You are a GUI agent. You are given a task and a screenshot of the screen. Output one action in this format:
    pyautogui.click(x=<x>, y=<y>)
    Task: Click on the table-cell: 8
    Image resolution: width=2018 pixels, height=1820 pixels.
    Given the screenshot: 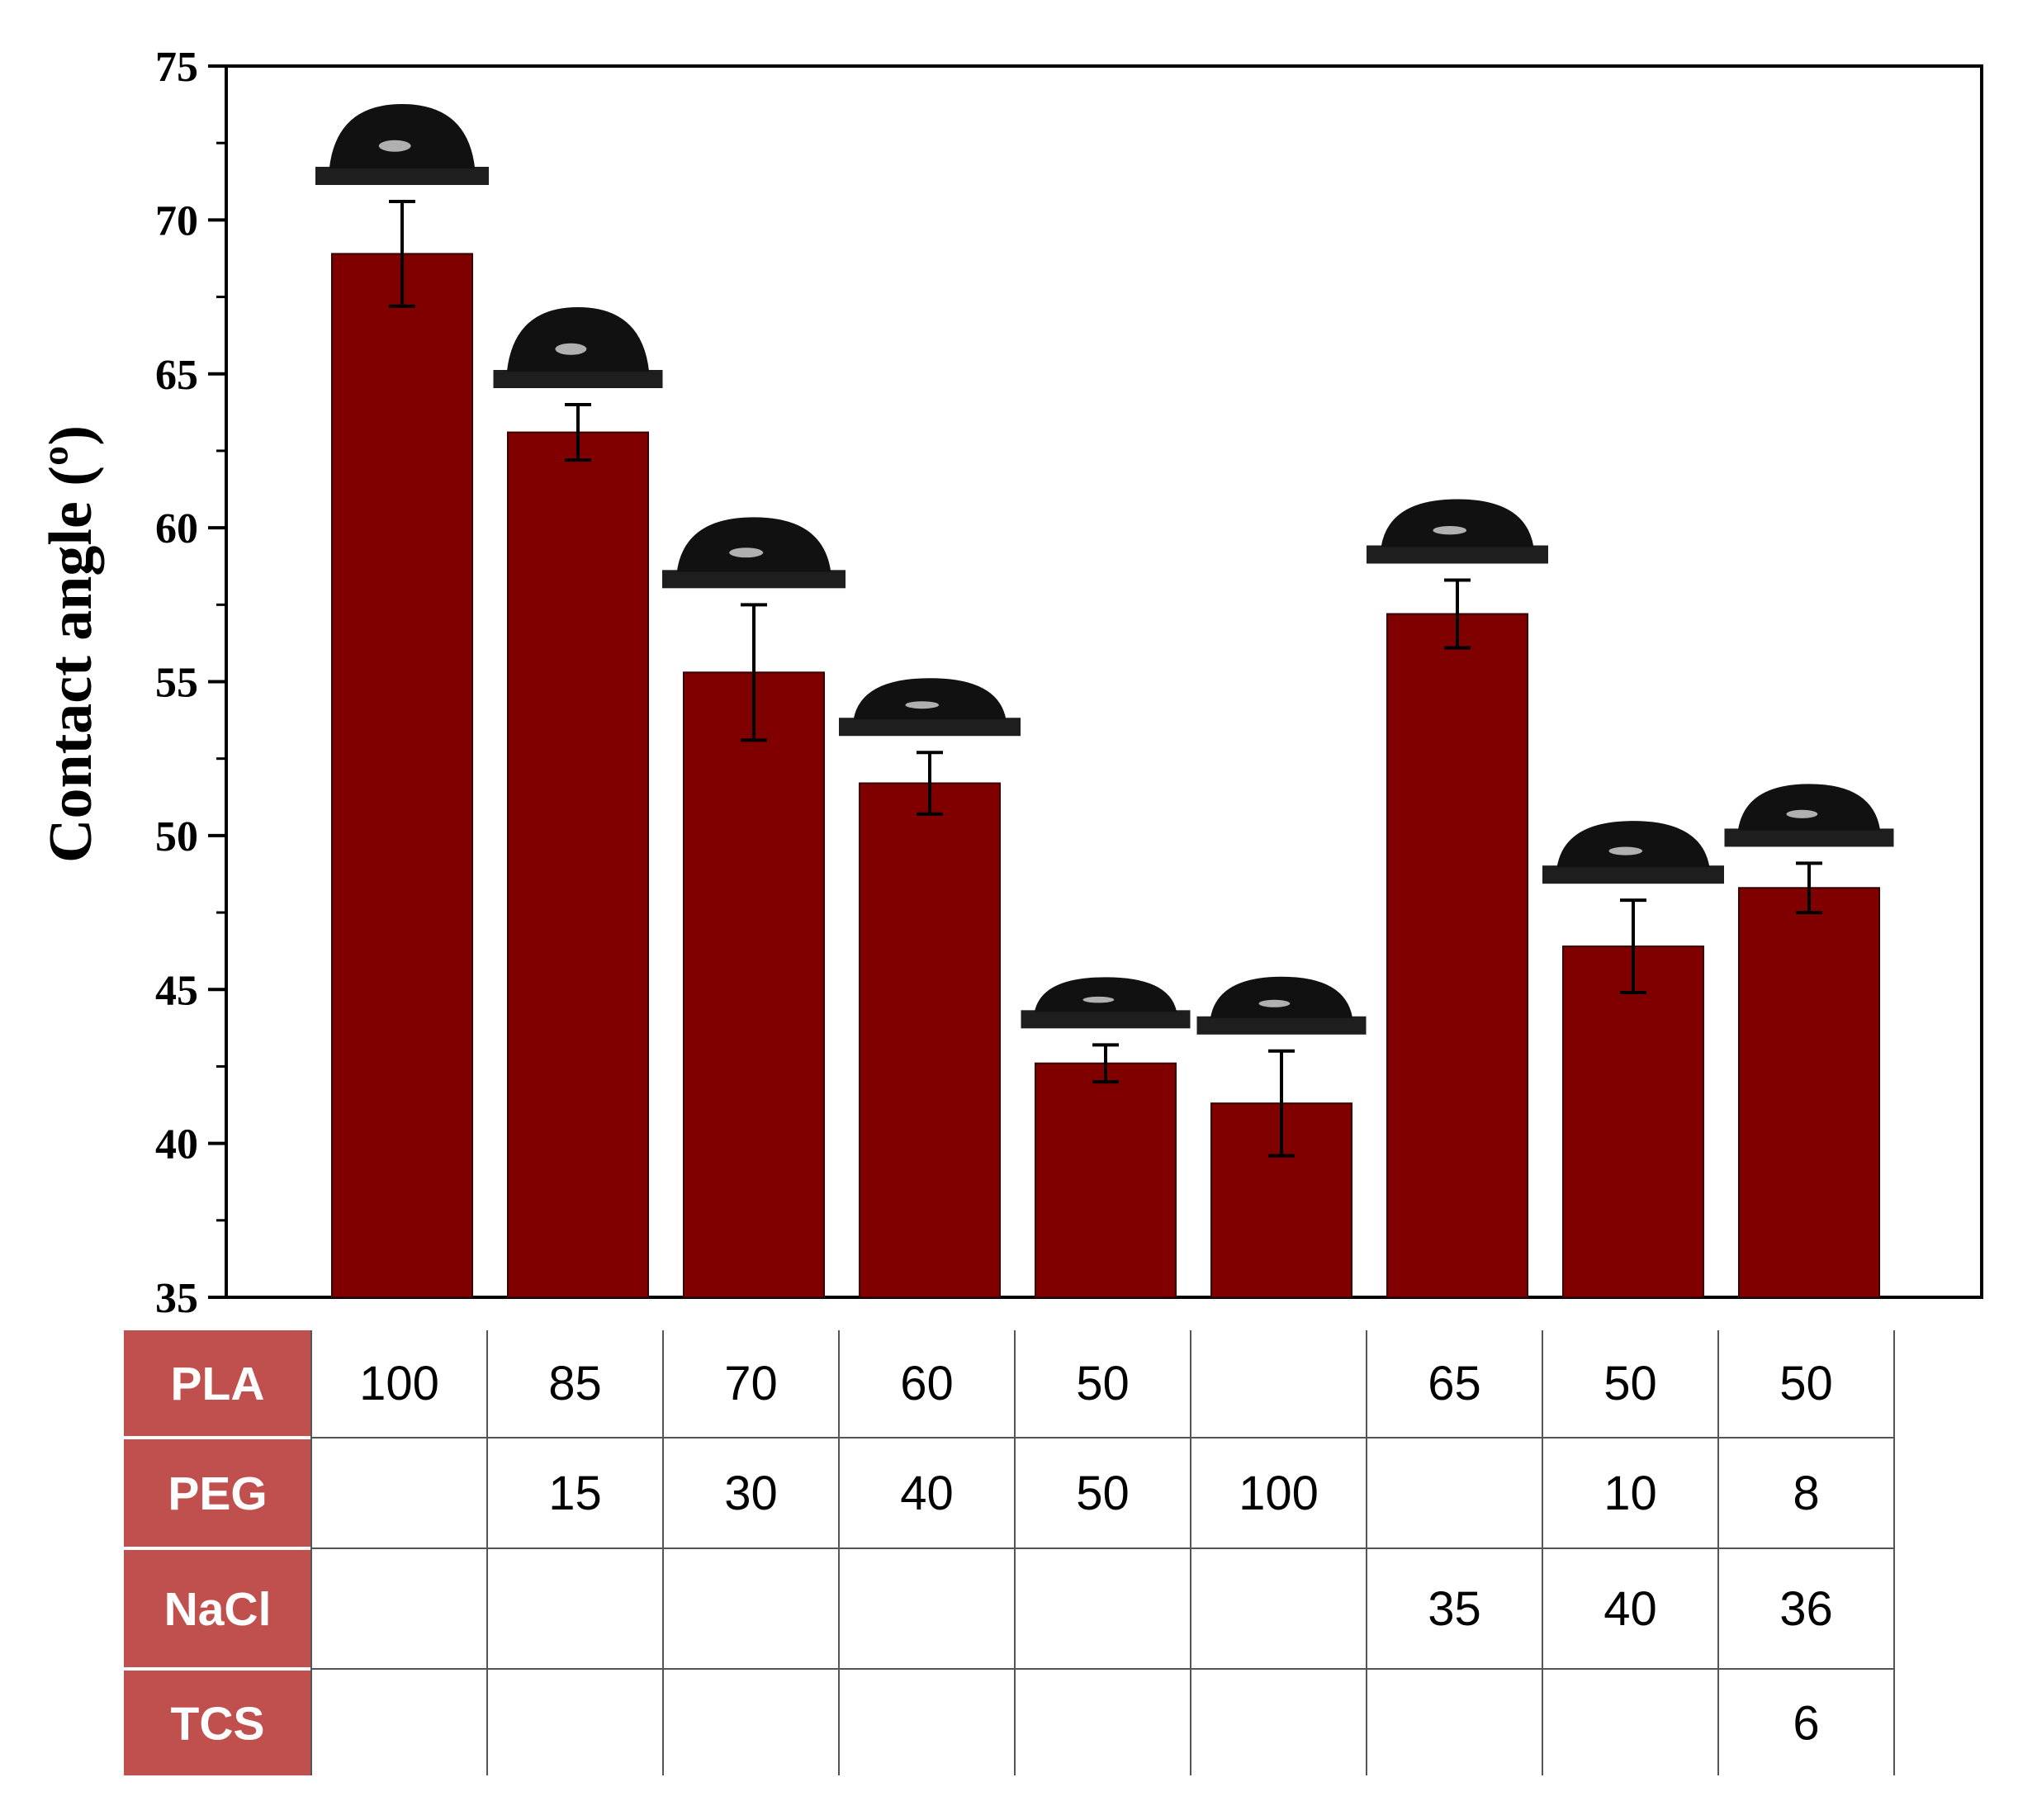 What is the action you would take?
    pyautogui.click(x=1806, y=1493)
    